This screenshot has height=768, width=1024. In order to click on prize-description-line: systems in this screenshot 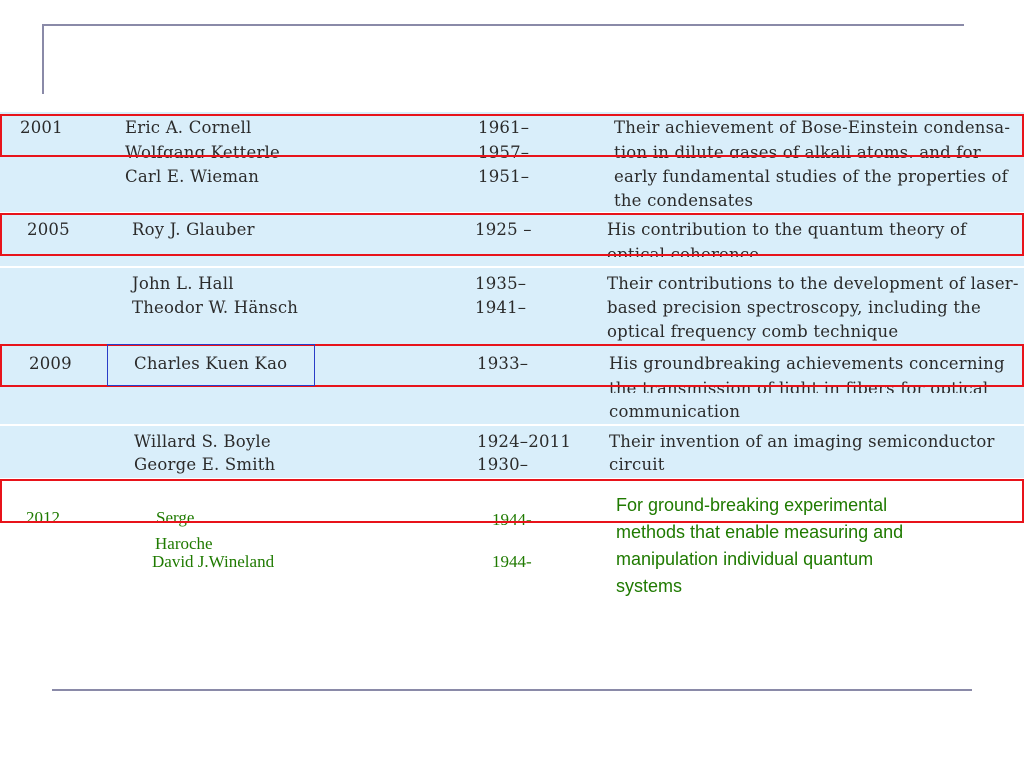, I will do `click(649, 586)`.